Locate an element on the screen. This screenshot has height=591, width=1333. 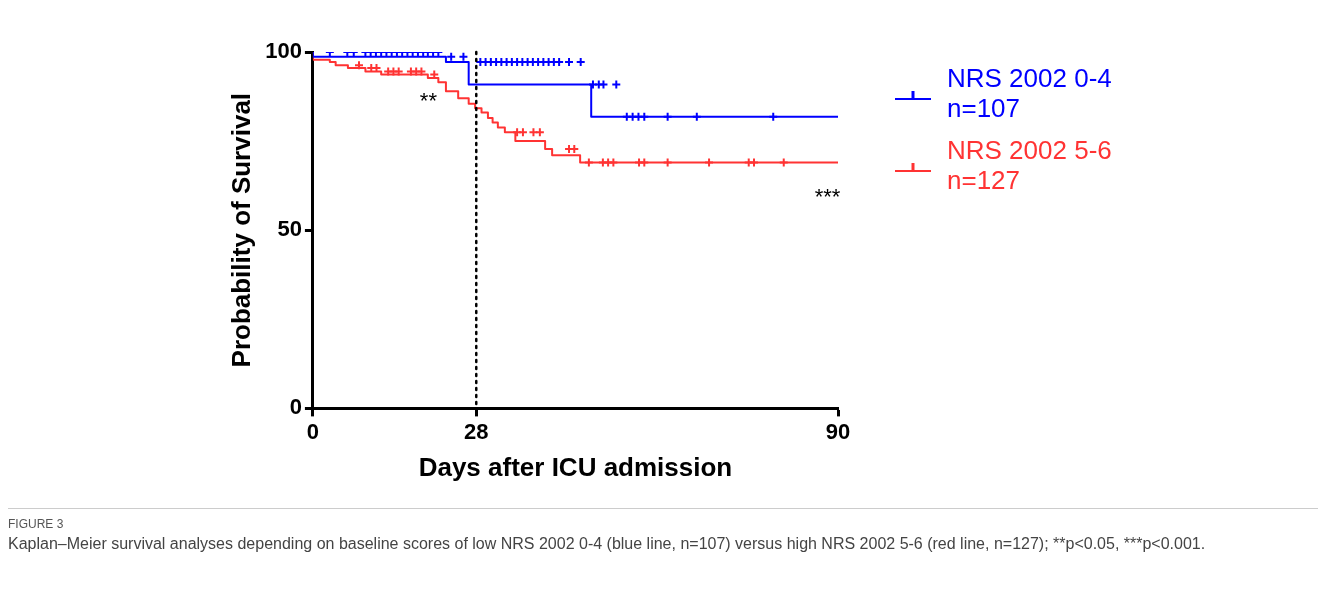
legend-label: NRS 2002 5-6 n=127 is located at coordinates (1029, 165).